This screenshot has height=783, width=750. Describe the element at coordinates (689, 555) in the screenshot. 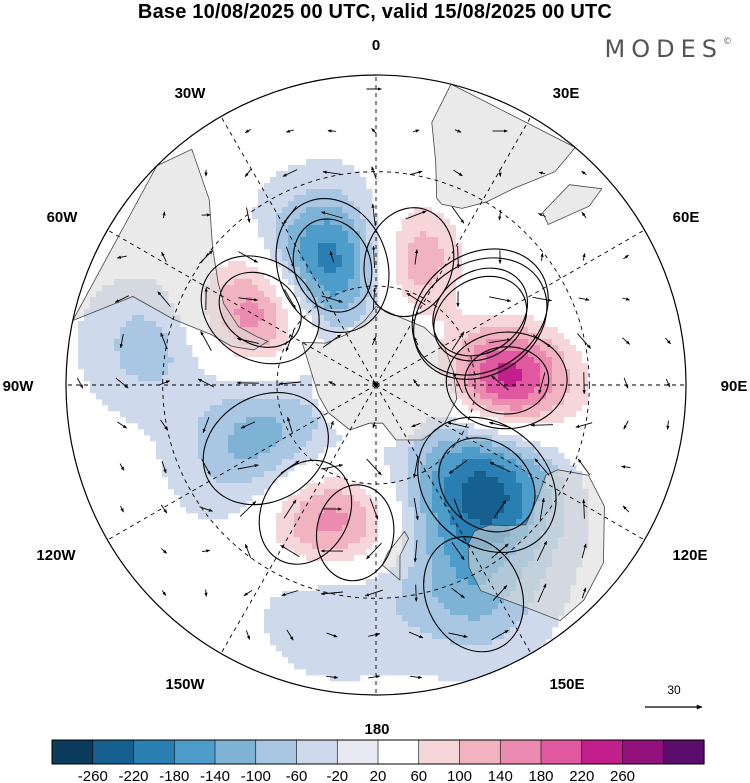

I see `lon-label-120e: 120E` at that location.